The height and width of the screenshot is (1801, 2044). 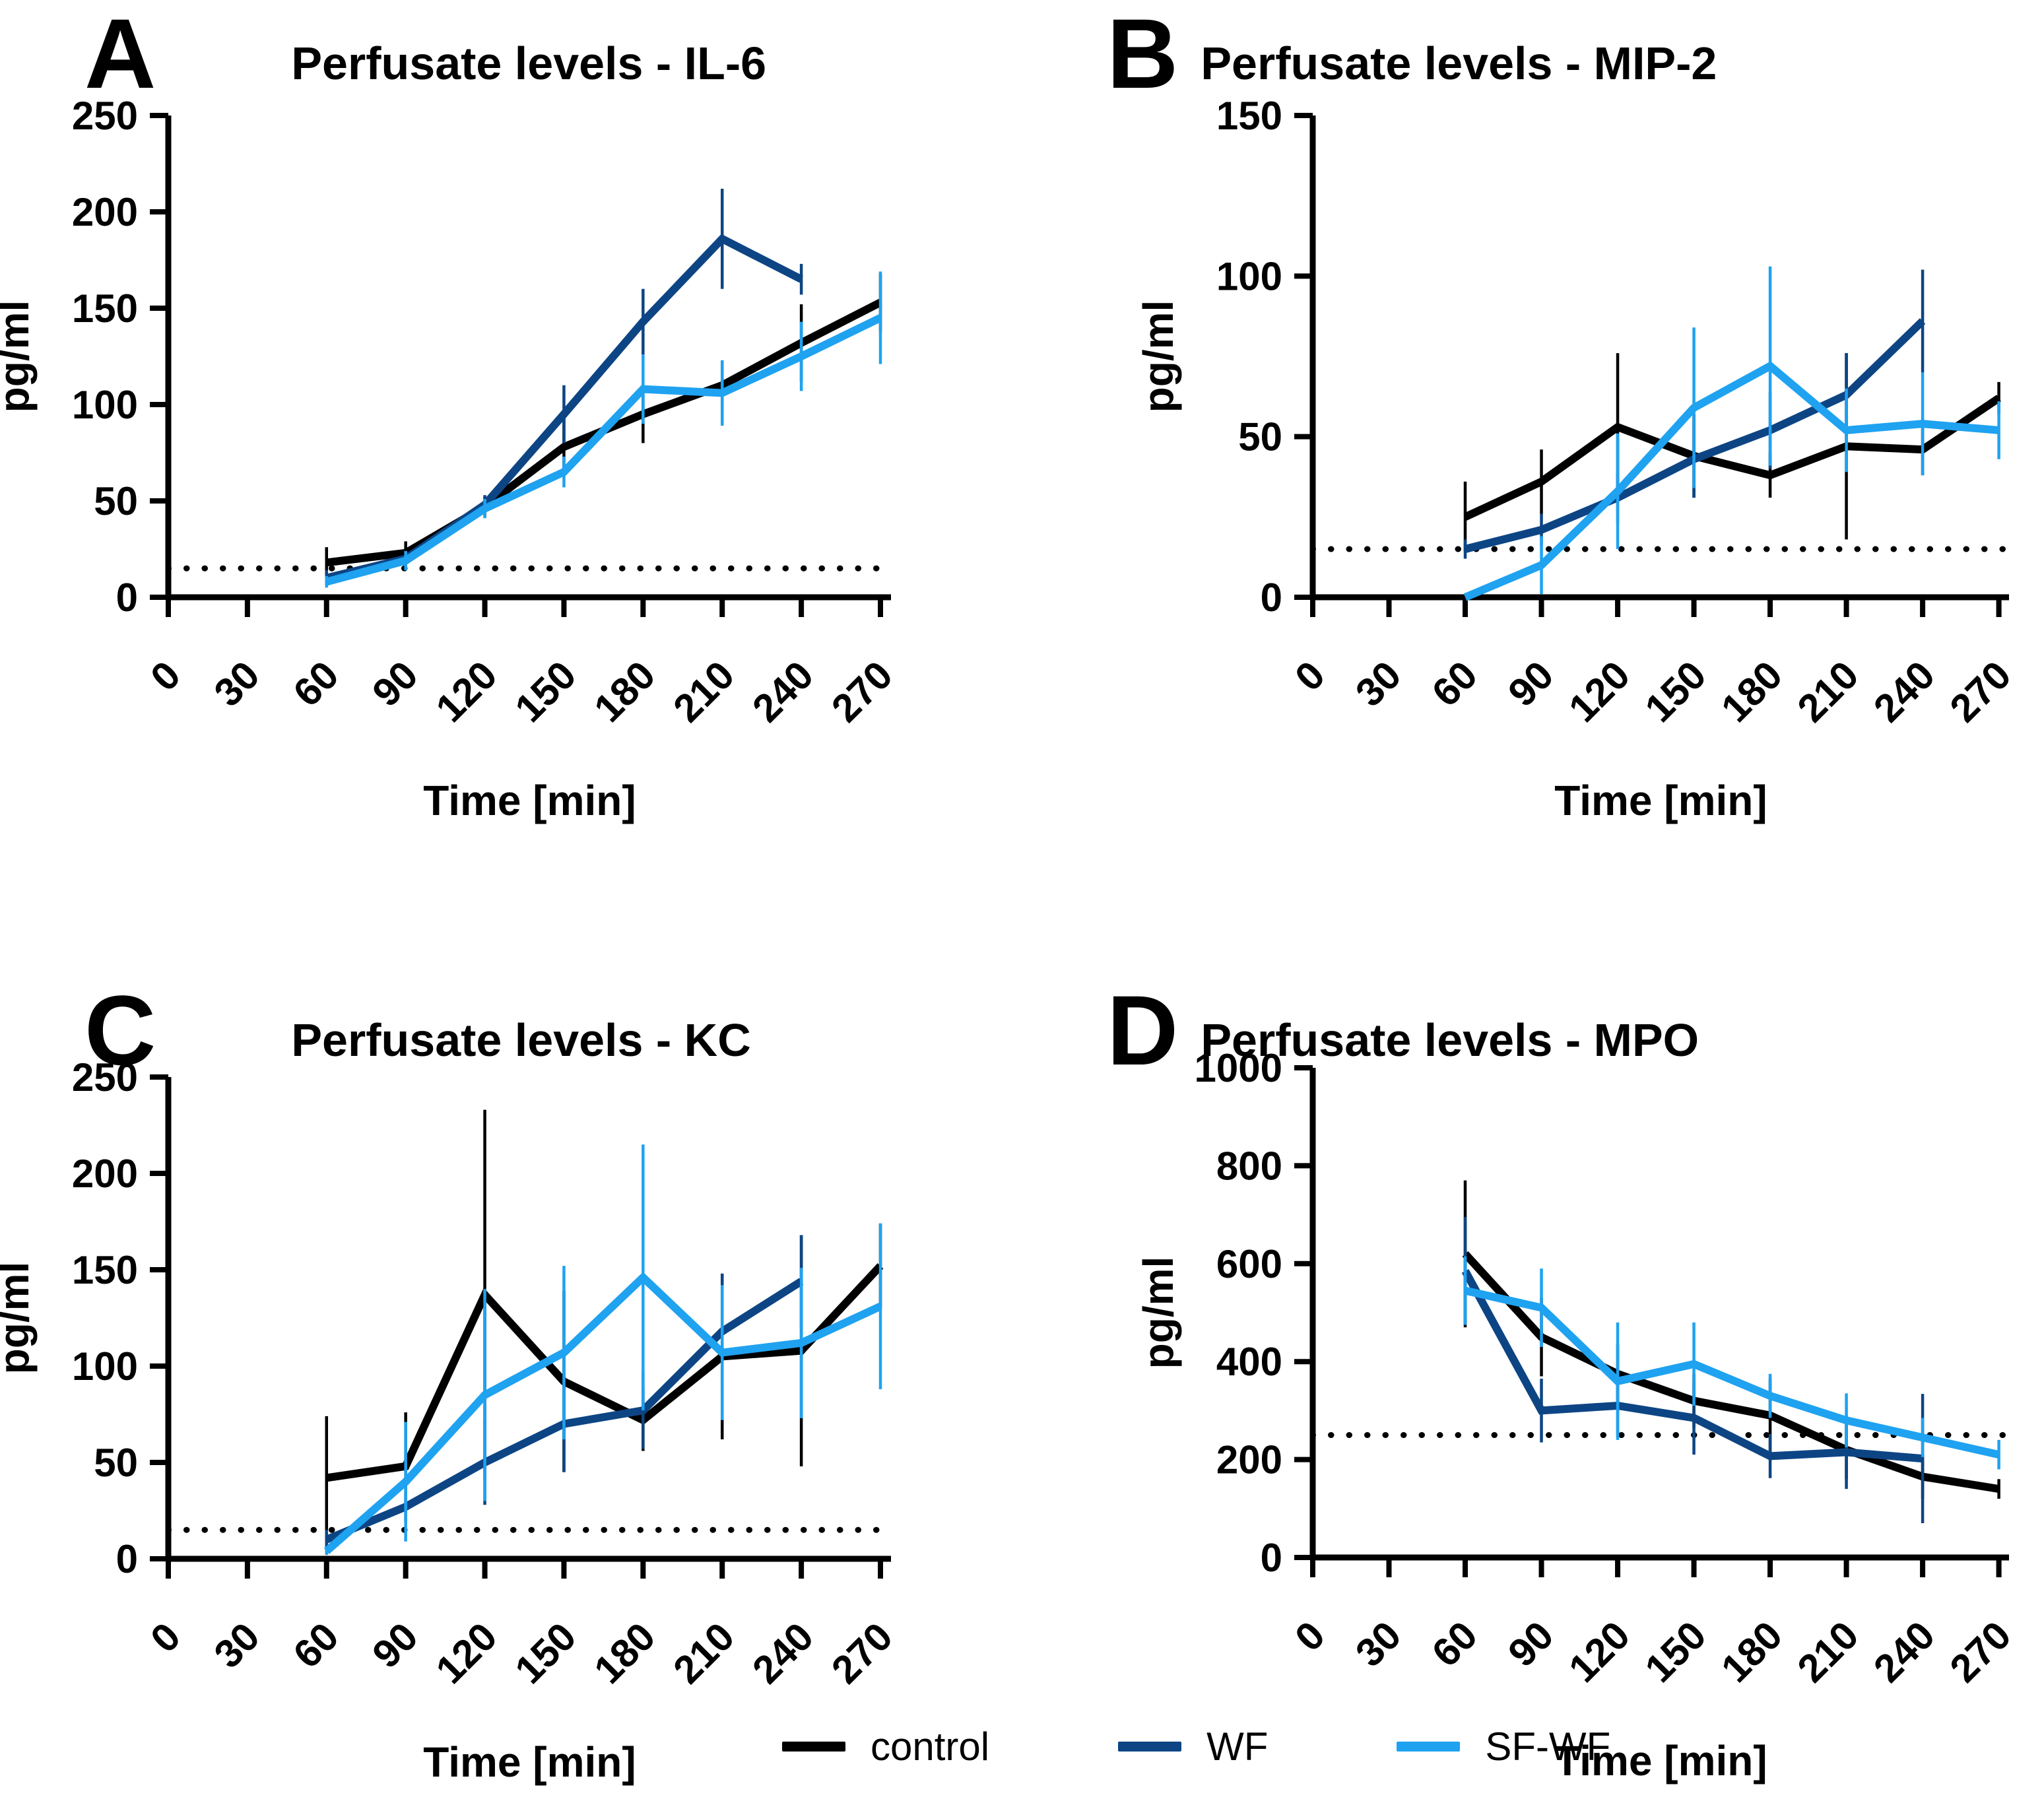 I want to click on panel-il6-header: A Perfusate levels - IL-6, so click(x=425, y=54).